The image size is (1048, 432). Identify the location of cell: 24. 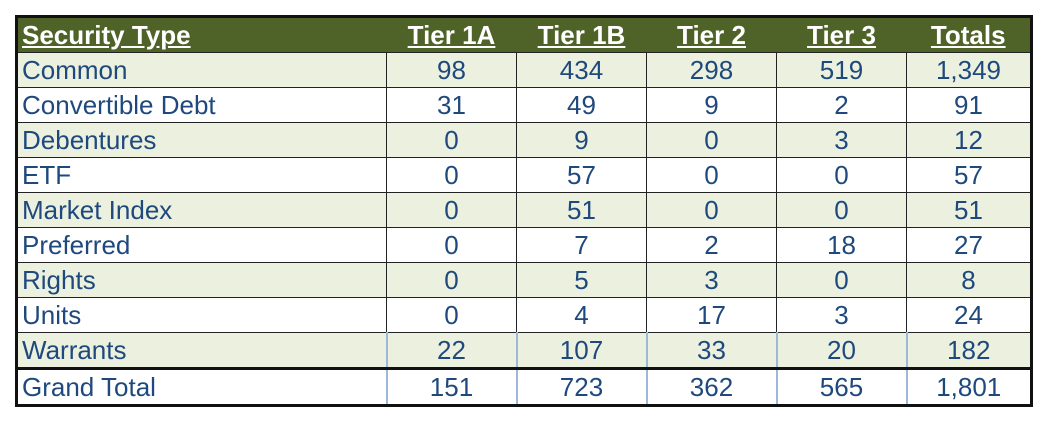
(969, 315).